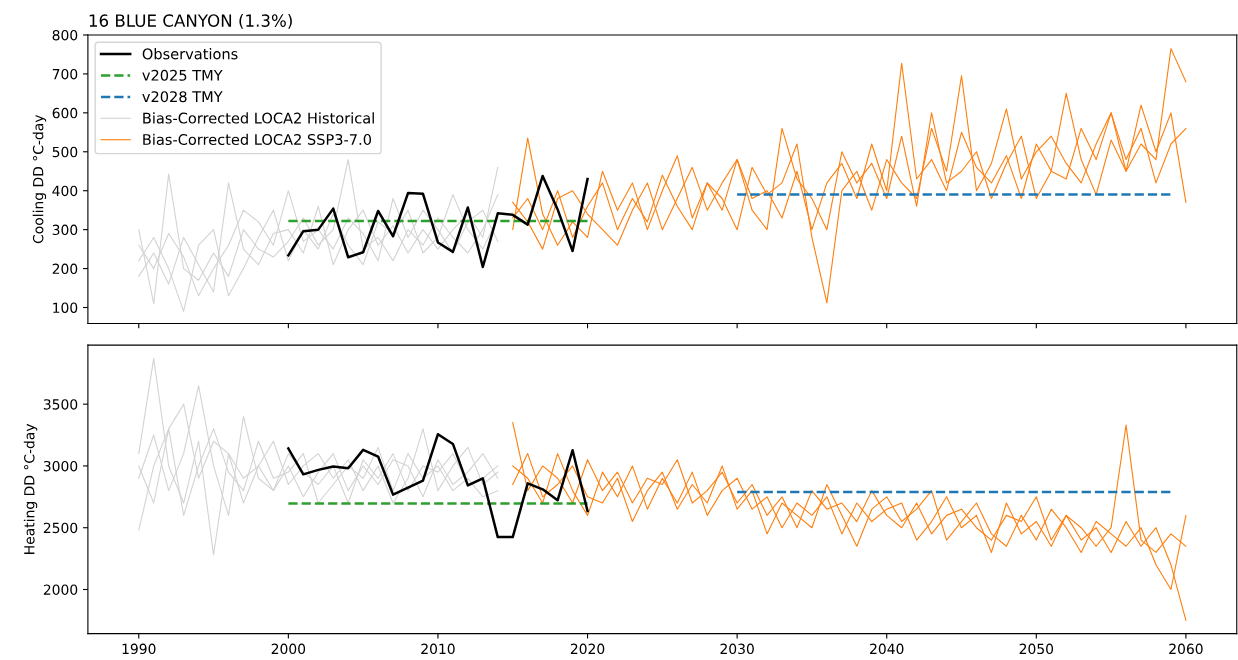 The width and height of the screenshot is (1238, 660). Describe the element at coordinates (60, 404) in the screenshot. I see `y-tick-label: 3500` at that location.